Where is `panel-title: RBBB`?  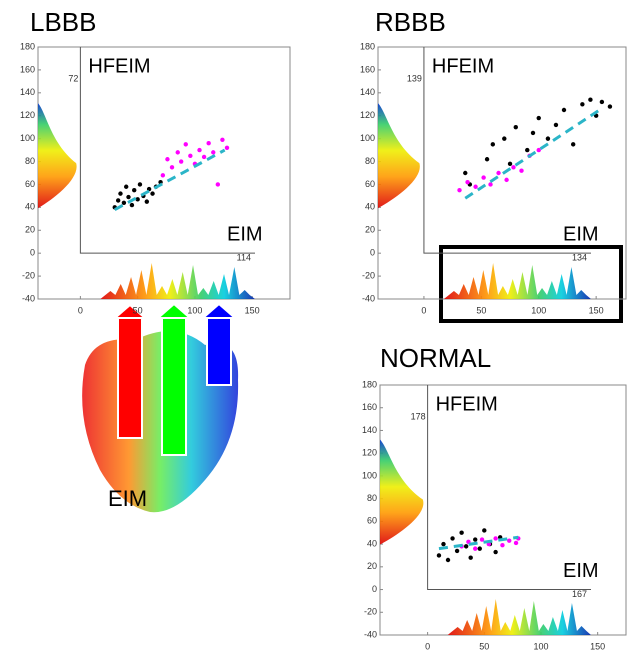
panel-title: RBBB is located at coordinates (410, 22).